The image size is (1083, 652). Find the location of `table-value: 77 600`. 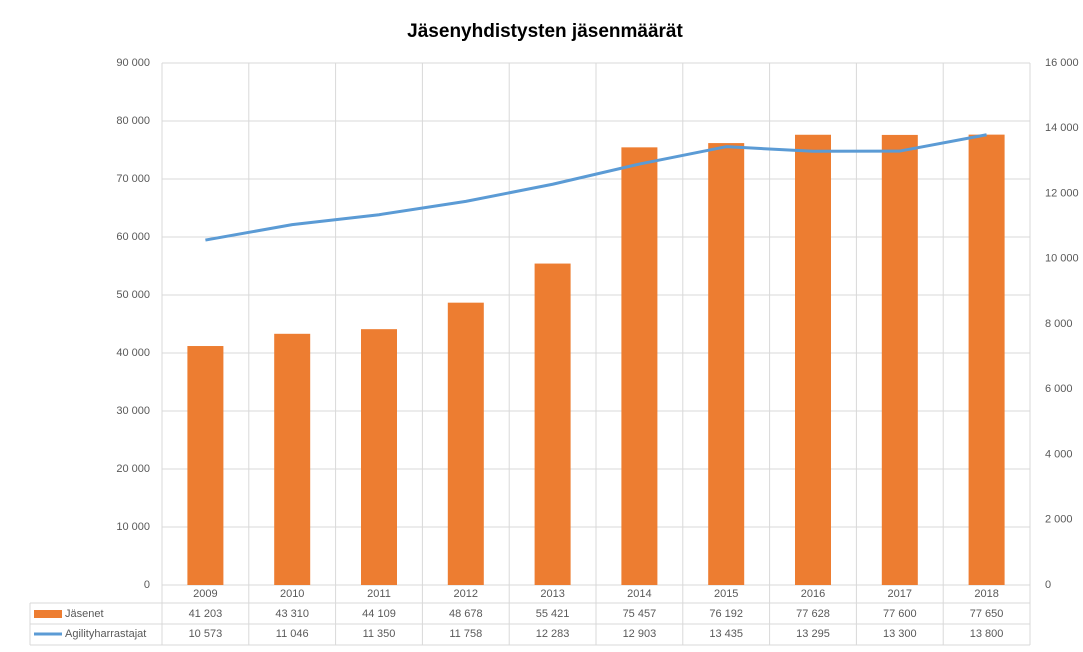

table-value: 77 600 is located at coordinates (900, 614).